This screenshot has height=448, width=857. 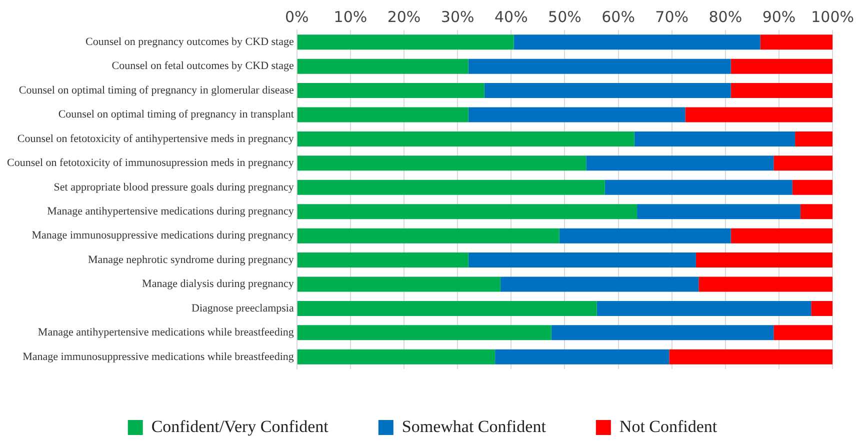 I want to click on y-tick-label: Manage immunosuppressive medications during pregnancy, so click(x=163, y=236).